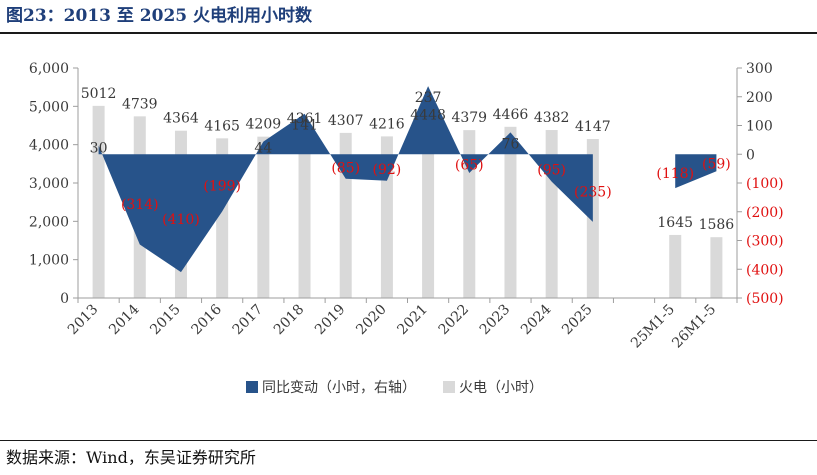  What do you see at coordinates (140, 104) in the screenshot?
I see `bar-label-1: 4739` at bounding box center [140, 104].